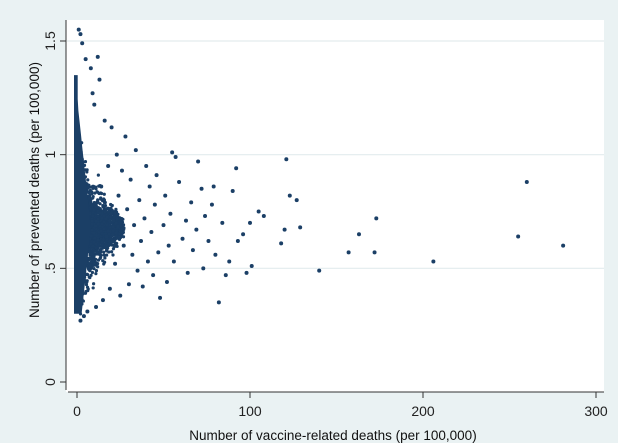 This screenshot has width=618, height=443. Describe the element at coordinates (250, 411) in the screenshot. I see `x-tick-label: 100` at that location.